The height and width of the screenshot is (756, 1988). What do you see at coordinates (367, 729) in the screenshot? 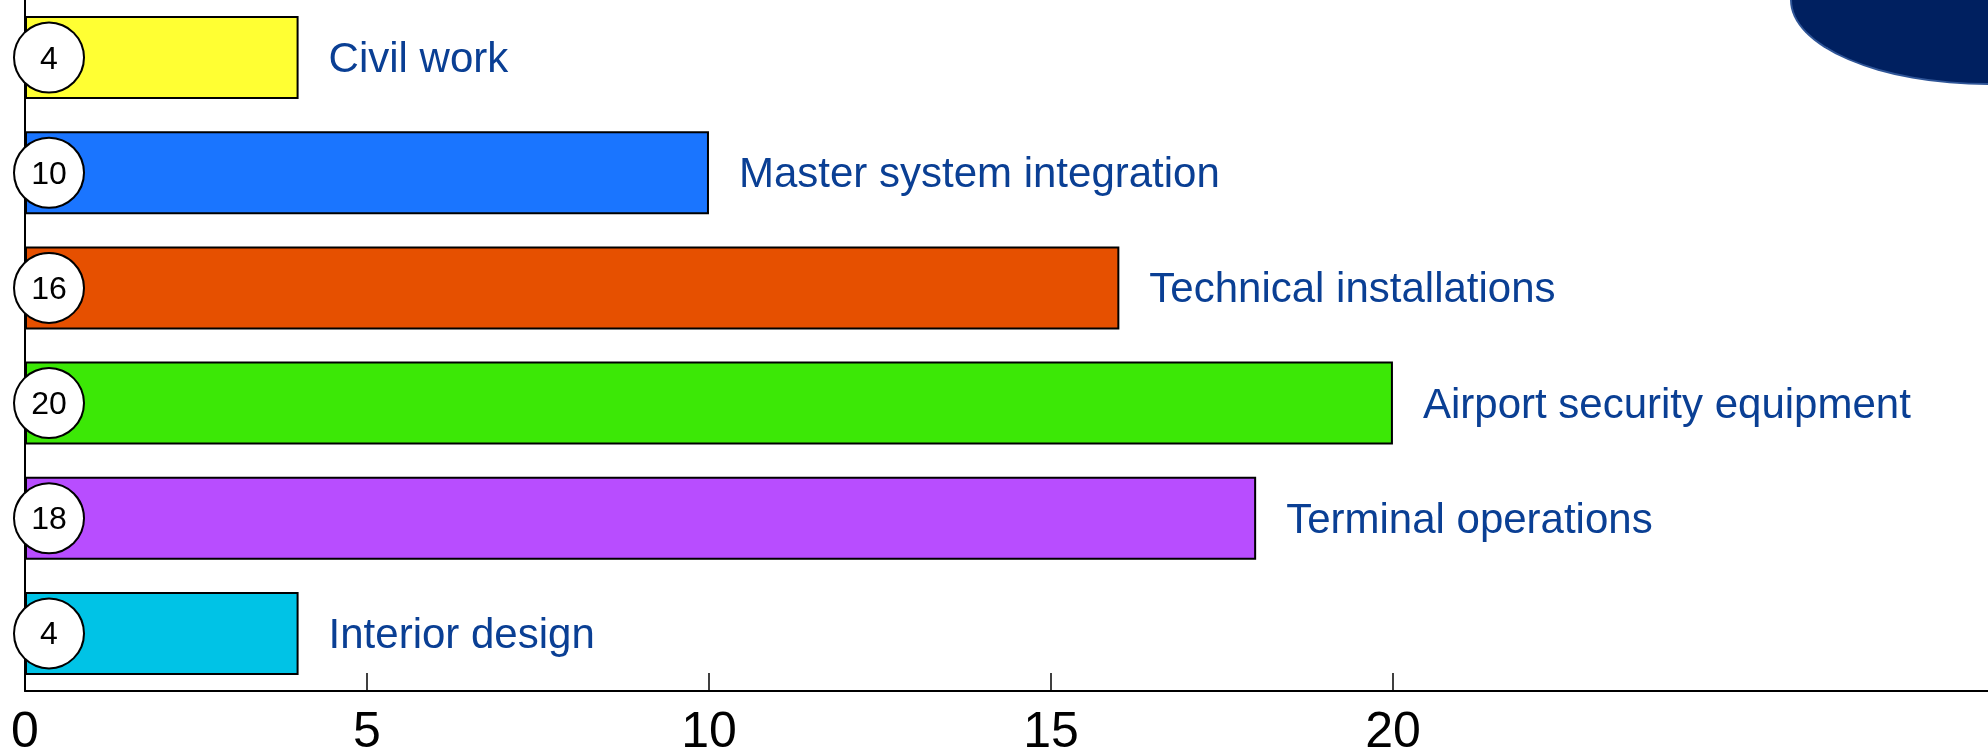
I see `x-tick-label: 5` at bounding box center [367, 729].